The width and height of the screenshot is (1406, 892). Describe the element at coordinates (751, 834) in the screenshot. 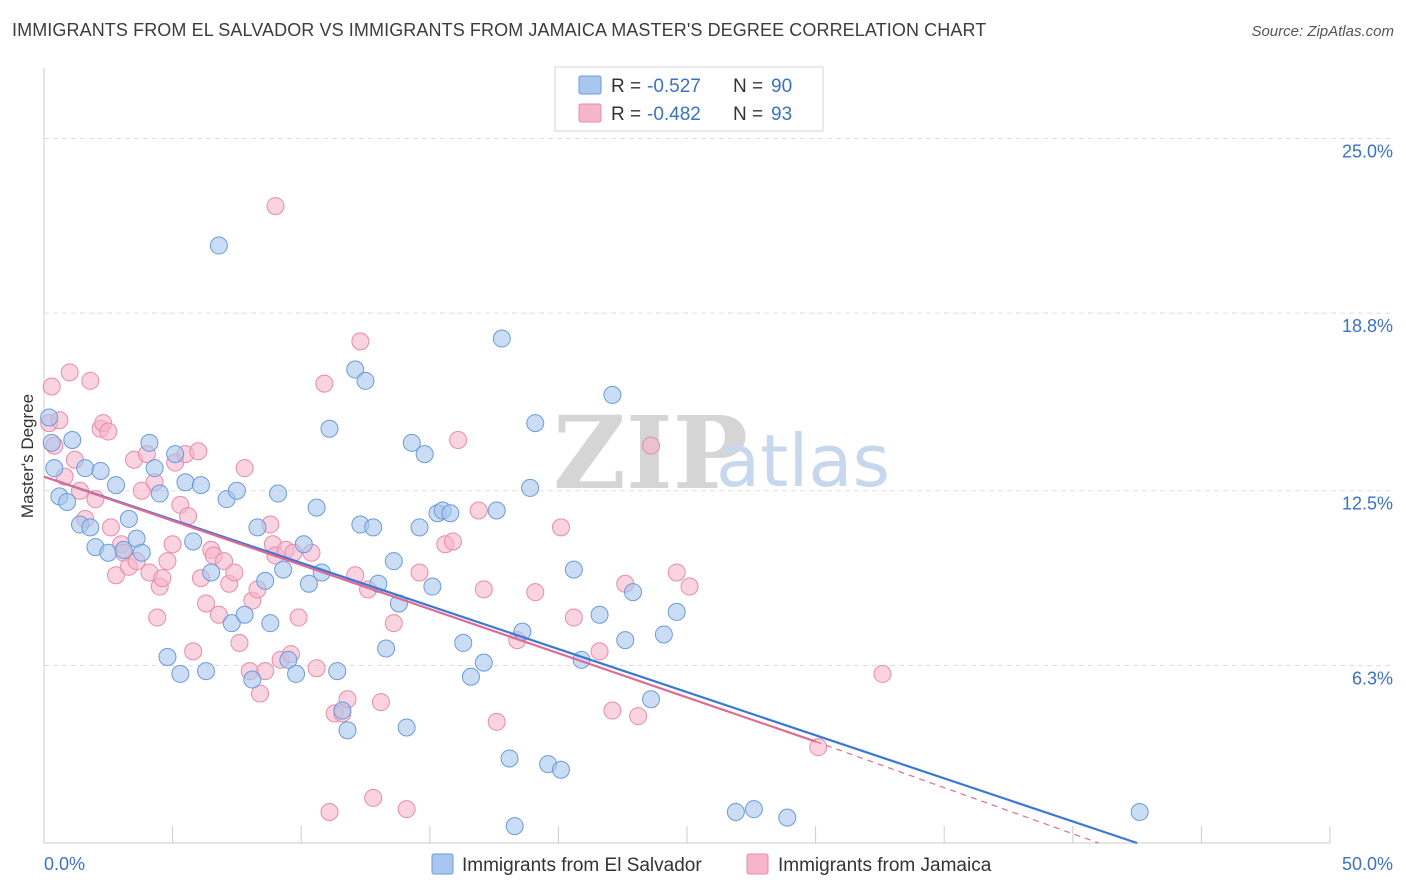

I see `x-tick-marks` at that location.